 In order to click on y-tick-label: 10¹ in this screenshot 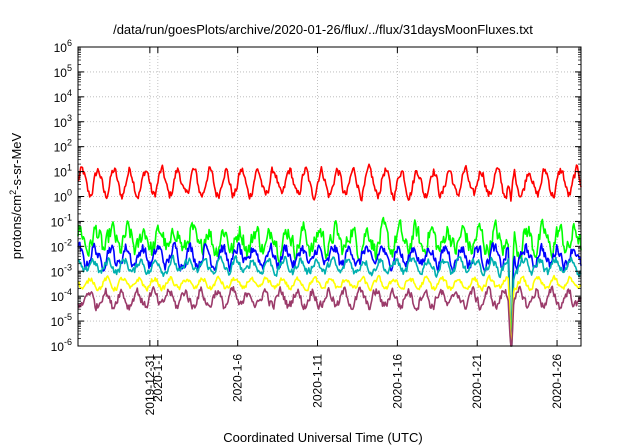, I will do `click(63, 171)`.